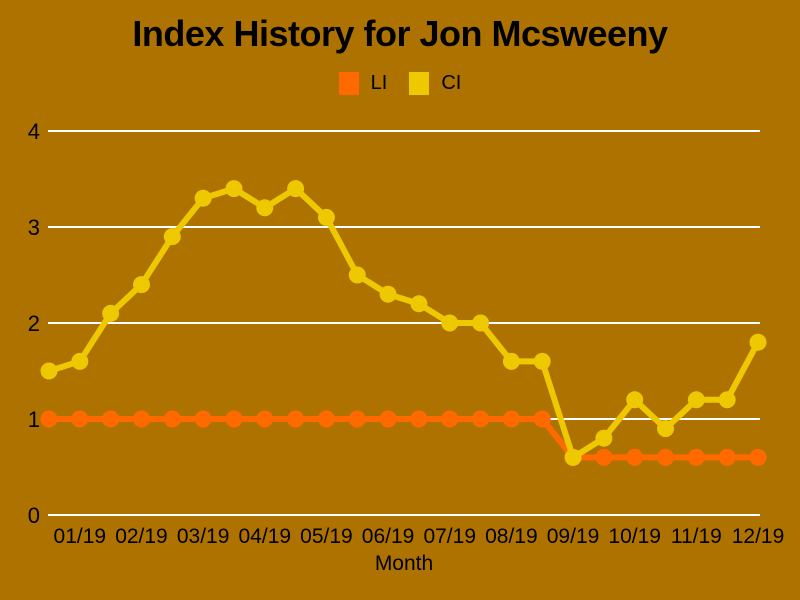  Describe the element at coordinates (379, 83) in the screenshot. I see `legend-label-li: LI` at that location.